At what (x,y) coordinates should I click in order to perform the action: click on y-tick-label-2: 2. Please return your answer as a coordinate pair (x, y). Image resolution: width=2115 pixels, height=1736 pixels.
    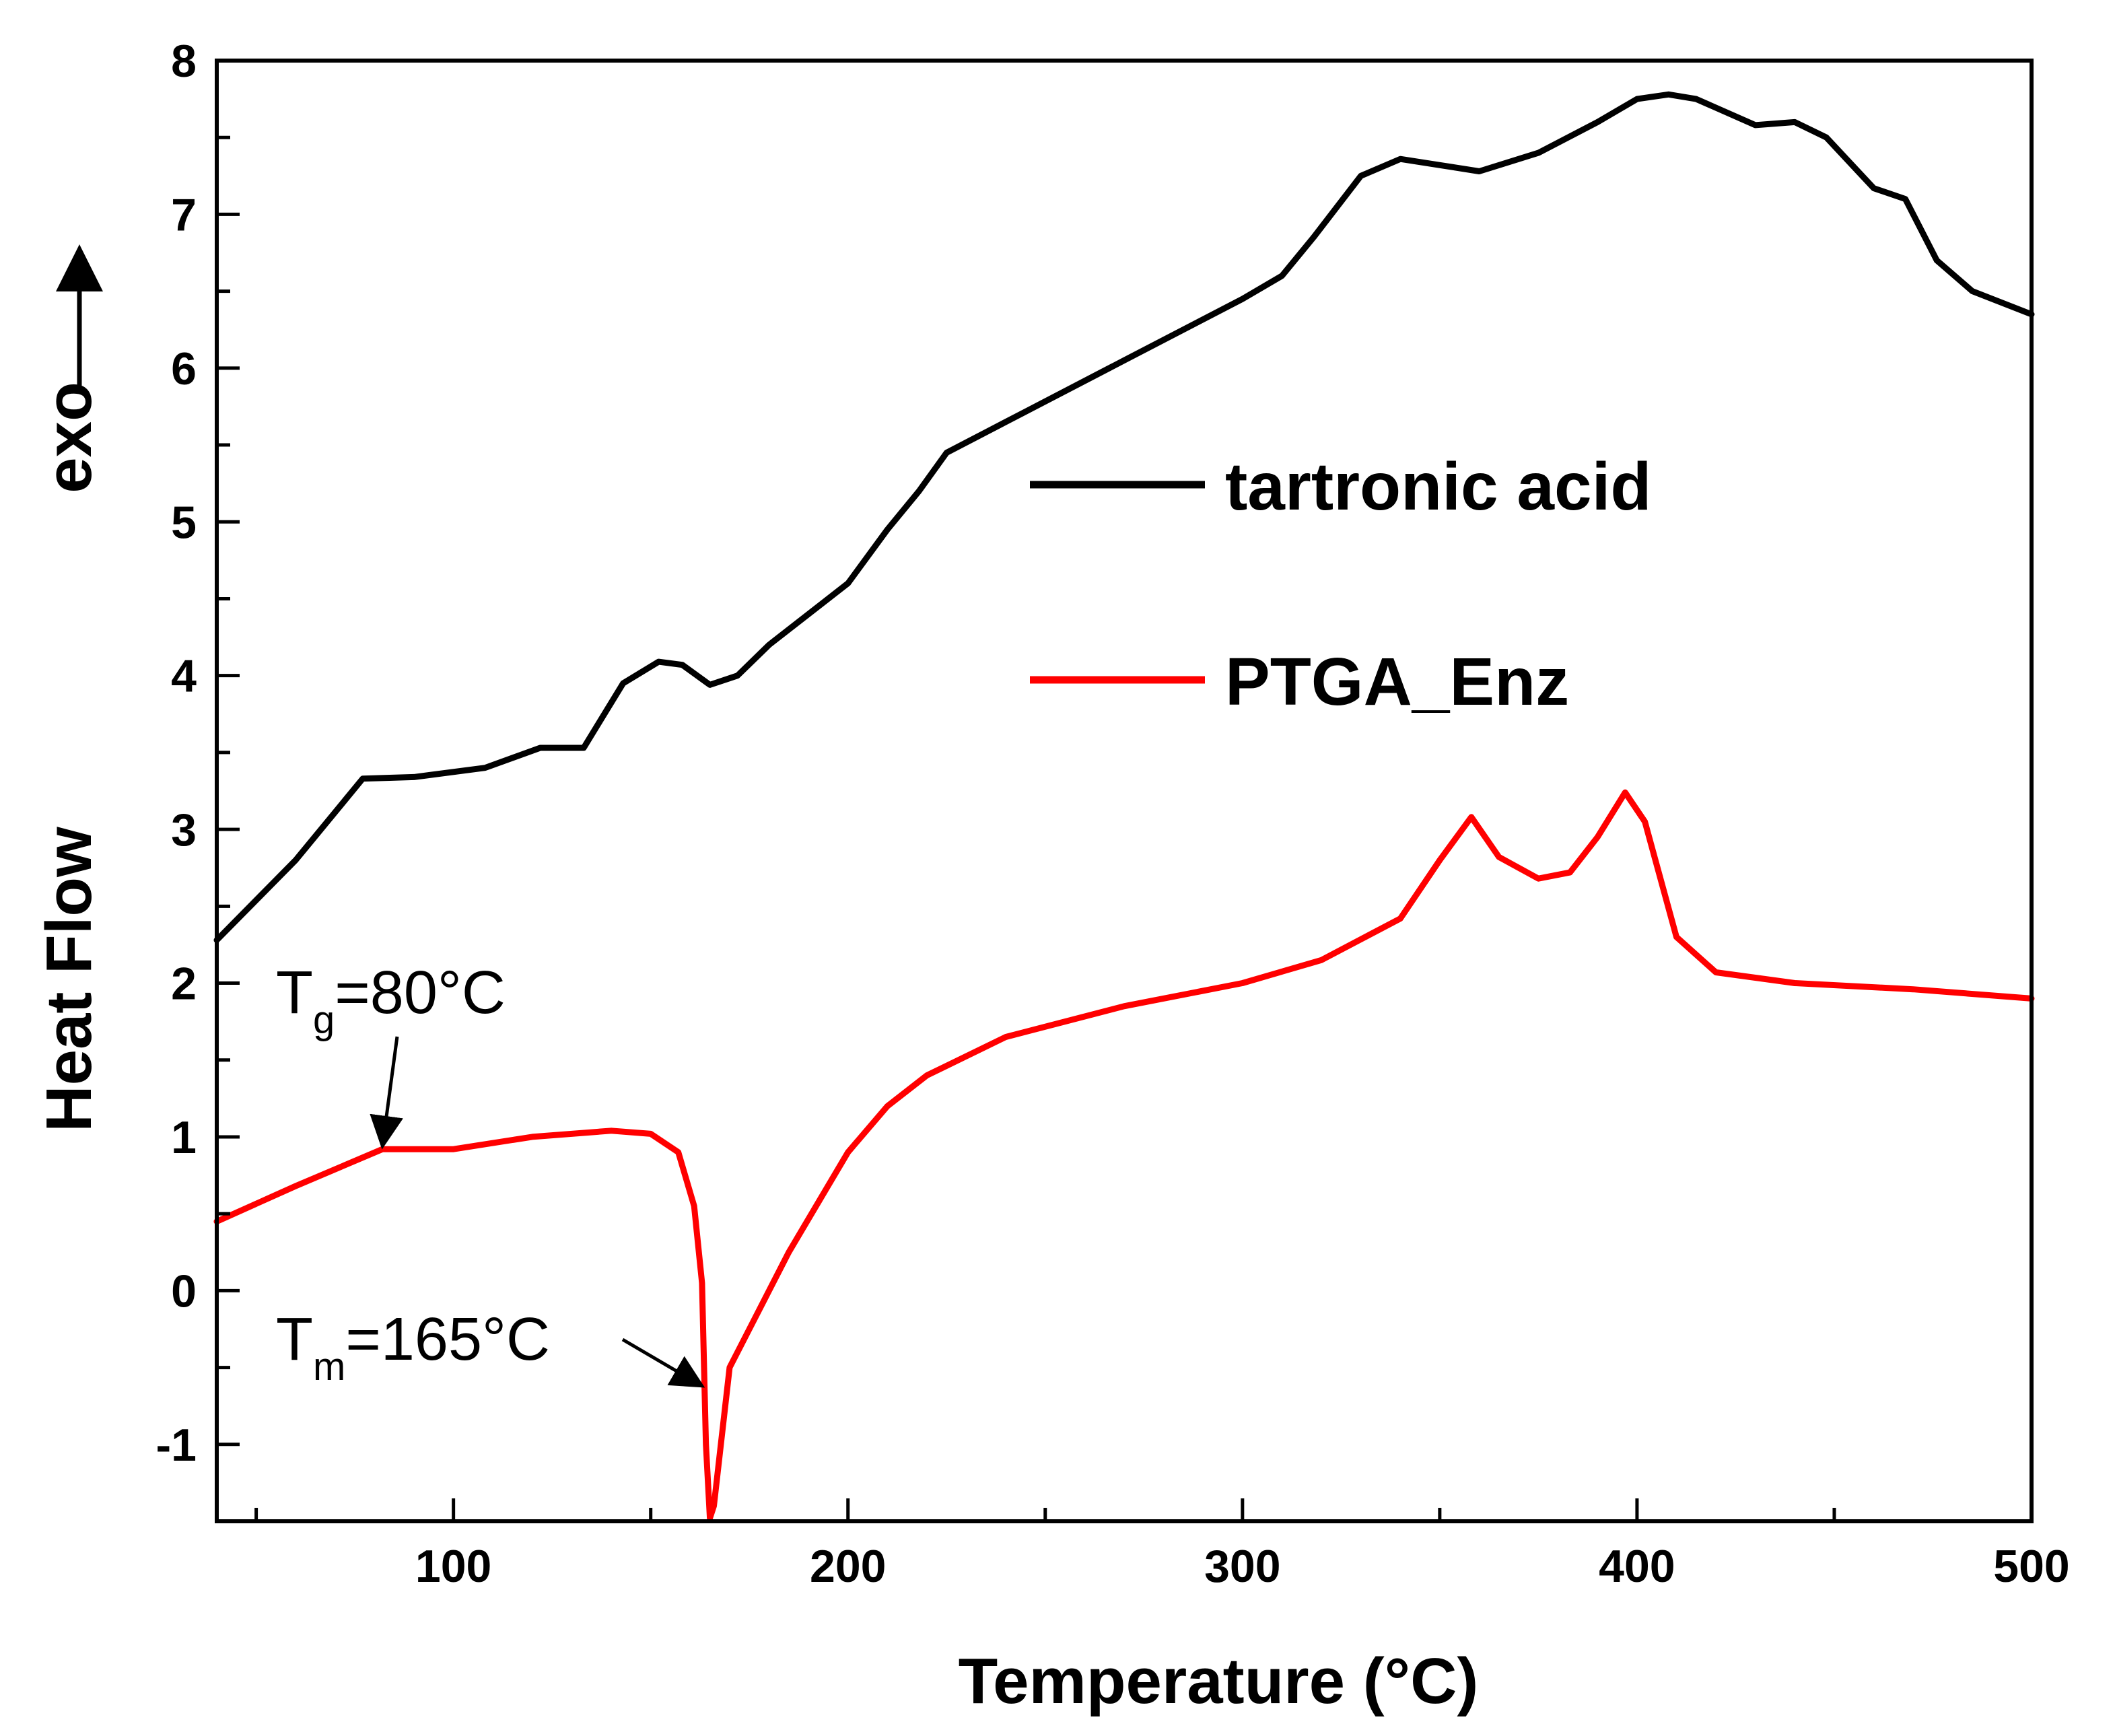
    Looking at the image, I should click on (184, 984).